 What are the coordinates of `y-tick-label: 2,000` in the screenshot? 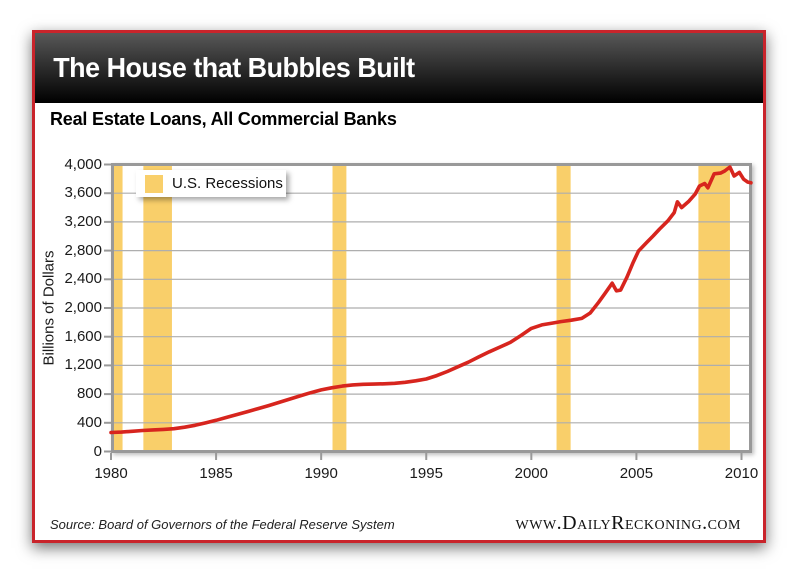 It's located at (83, 307).